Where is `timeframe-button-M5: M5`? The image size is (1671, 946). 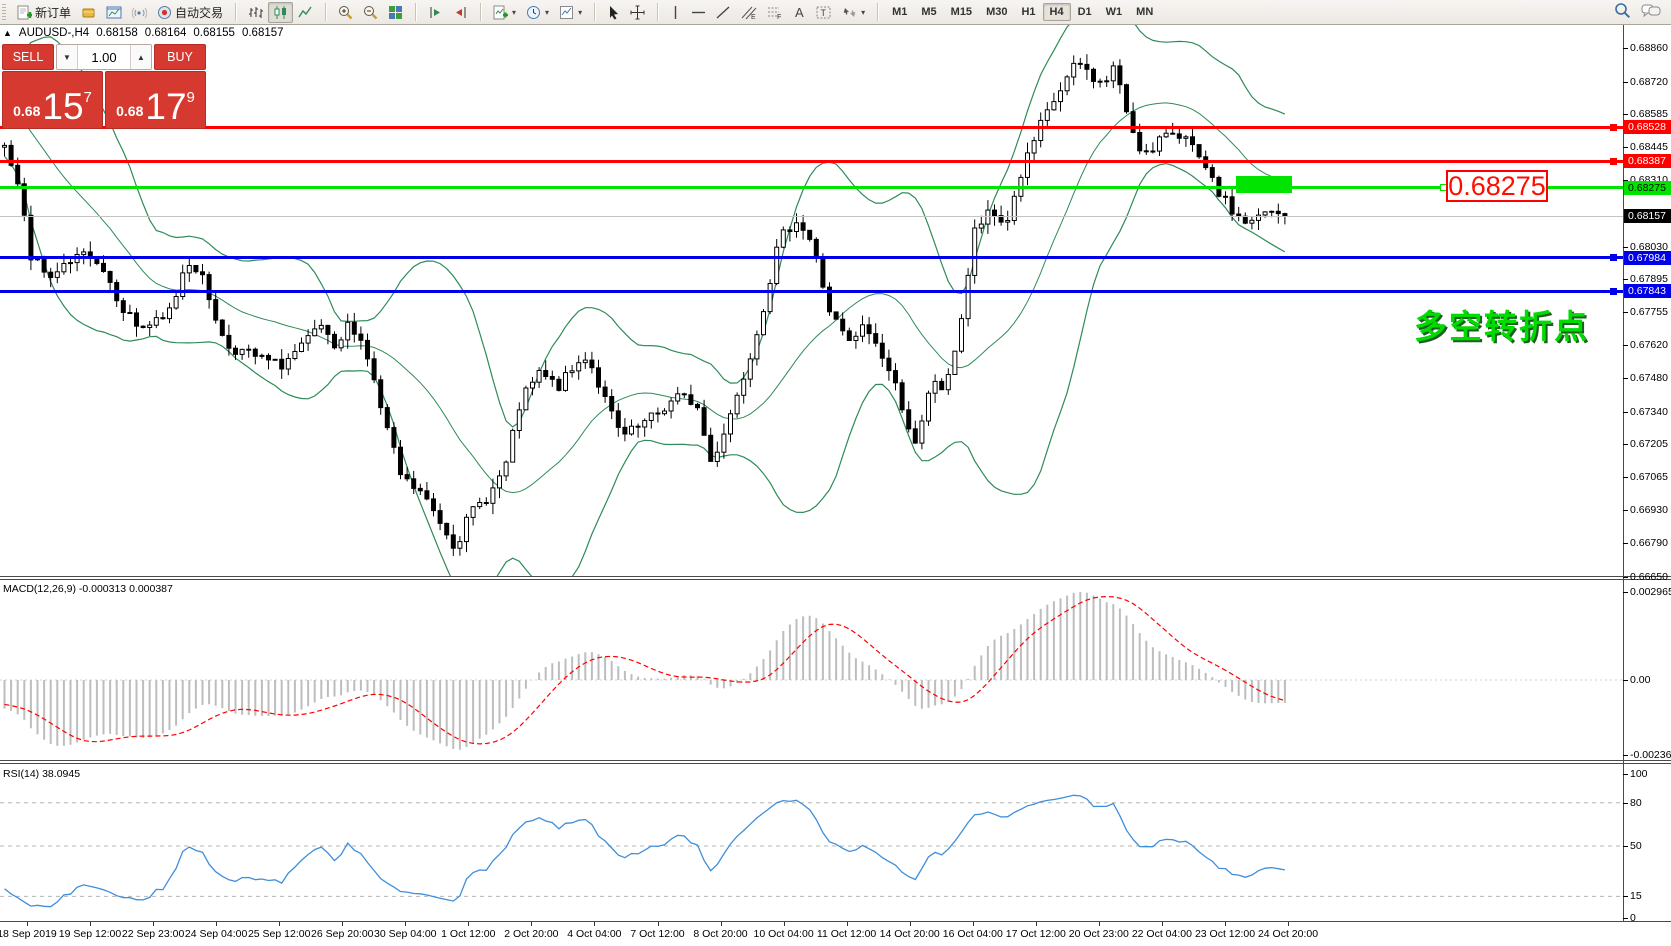 timeframe-button-M5: M5 is located at coordinates (929, 12).